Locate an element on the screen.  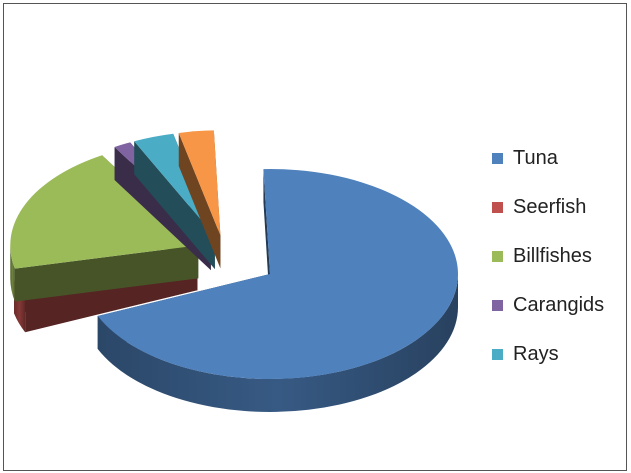
slice-others-top is located at coordinates (199, 183).